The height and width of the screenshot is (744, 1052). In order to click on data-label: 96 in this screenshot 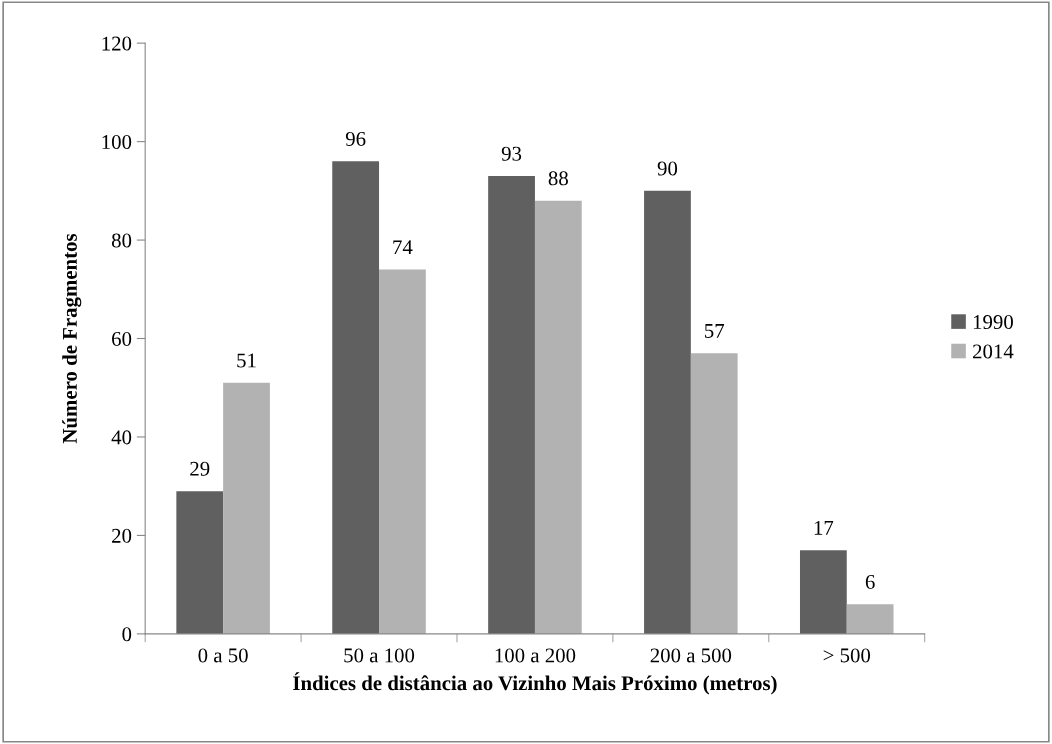, I will do `click(355, 138)`.